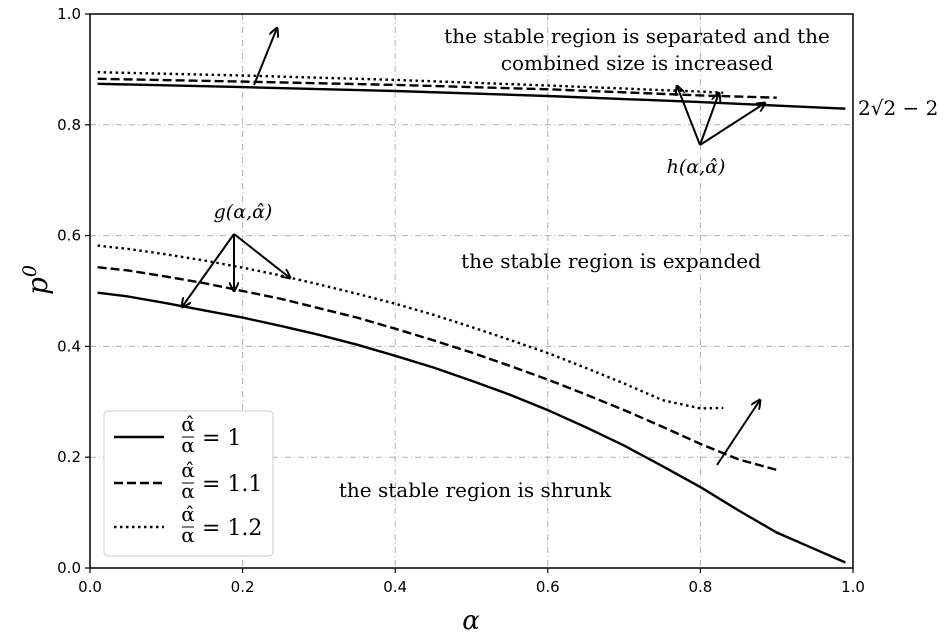 Image resolution: width=945 pixels, height=633 pixels. Describe the element at coordinates (689, 116) in the screenshot. I see `h-arrow-to-dotted` at that location.